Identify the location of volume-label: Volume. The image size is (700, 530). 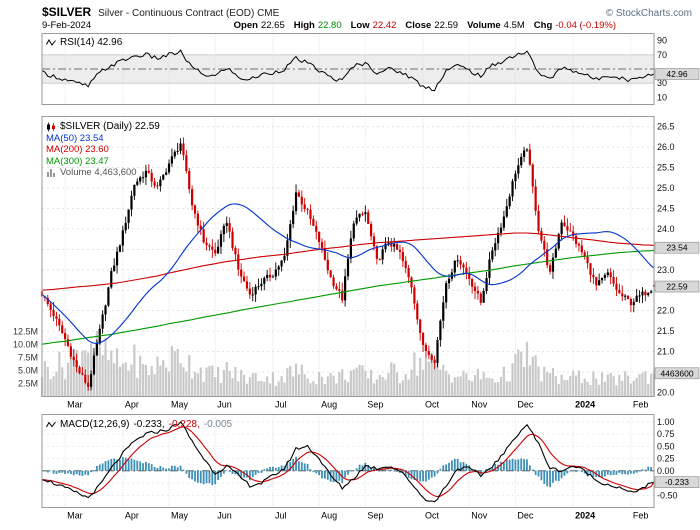
(484, 25).